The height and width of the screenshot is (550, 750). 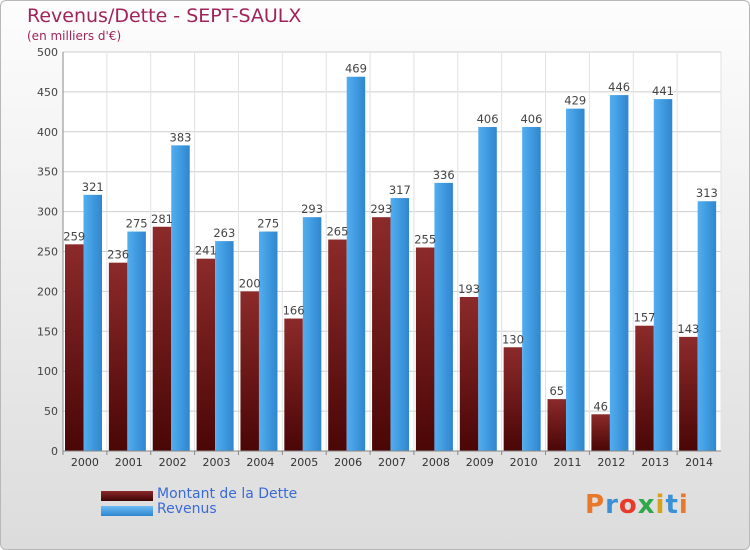 I want to click on data-label-debt: 281, so click(x=162, y=219).